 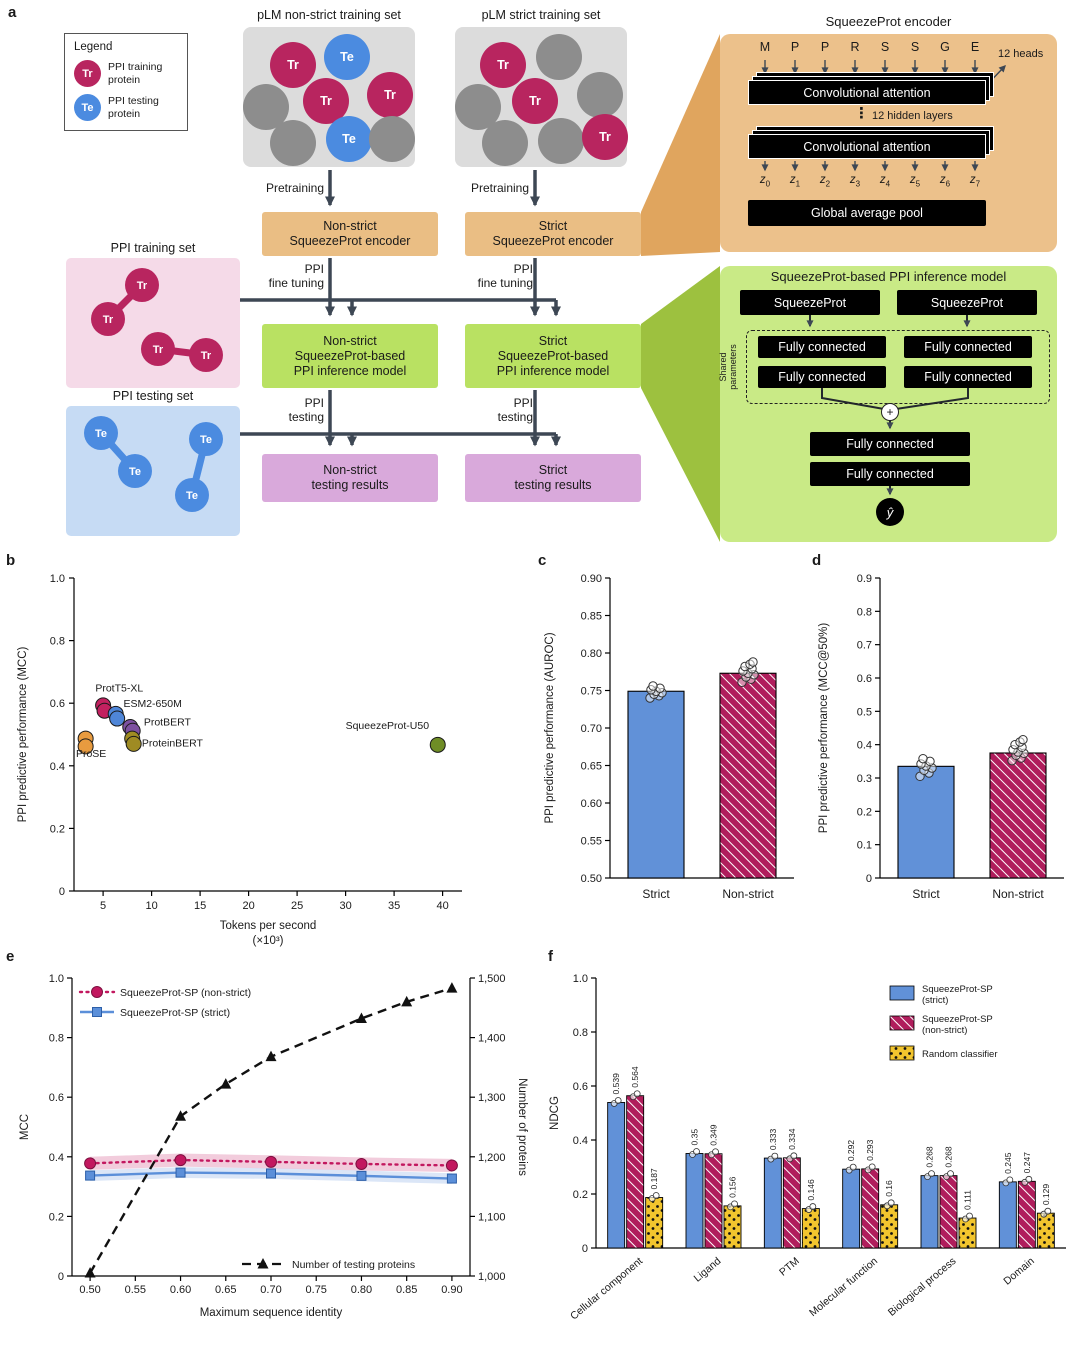 What do you see at coordinates (499, 188) in the screenshot?
I see `pretraining-label-right: Pretraining` at bounding box center [499, 188].